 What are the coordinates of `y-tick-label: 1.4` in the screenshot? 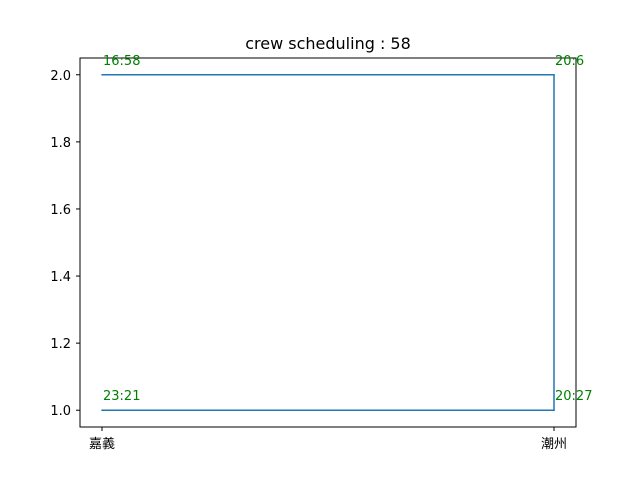 It's located at (60, 277).